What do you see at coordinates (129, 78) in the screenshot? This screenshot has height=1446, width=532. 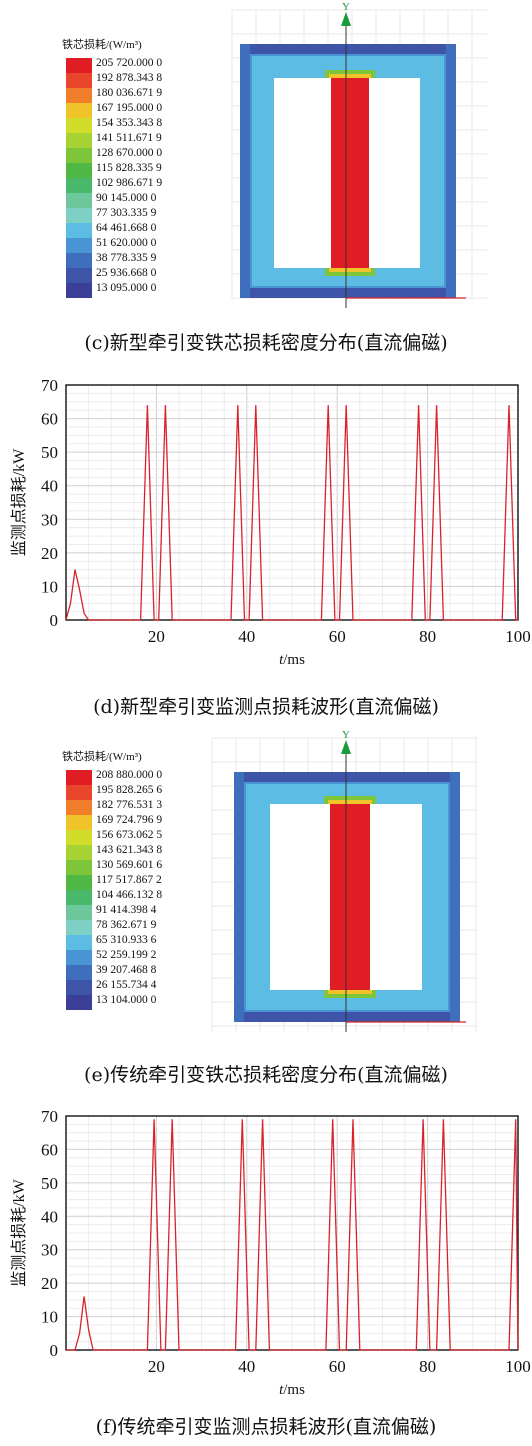 I see `legend-label: 192 878.343 8` at bounding box center [129, 78].